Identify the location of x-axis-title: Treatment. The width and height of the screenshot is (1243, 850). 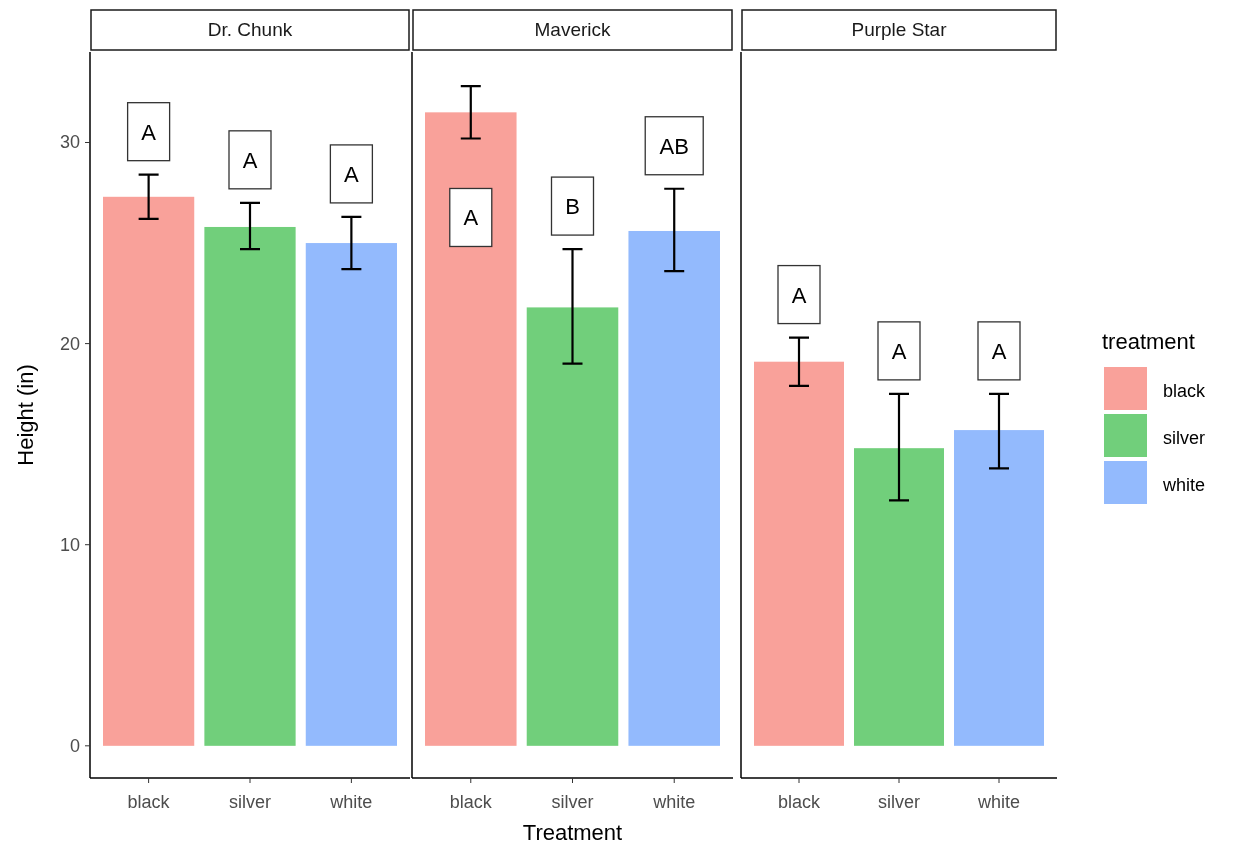
(572, 832).